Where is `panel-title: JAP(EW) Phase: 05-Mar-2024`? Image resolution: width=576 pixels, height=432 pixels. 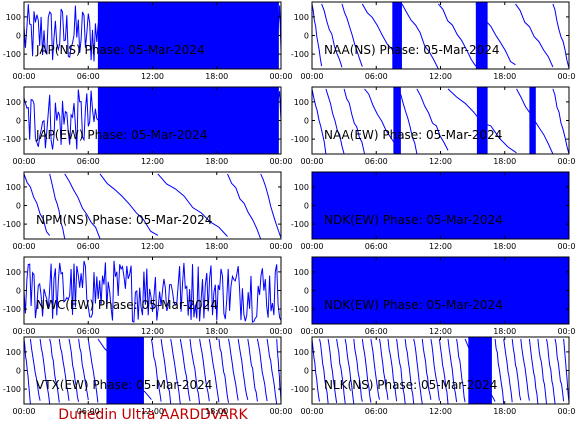 panel-title: JAP(EW) Phase: 05-Mar-2024 is located at coordinates (121, 135).